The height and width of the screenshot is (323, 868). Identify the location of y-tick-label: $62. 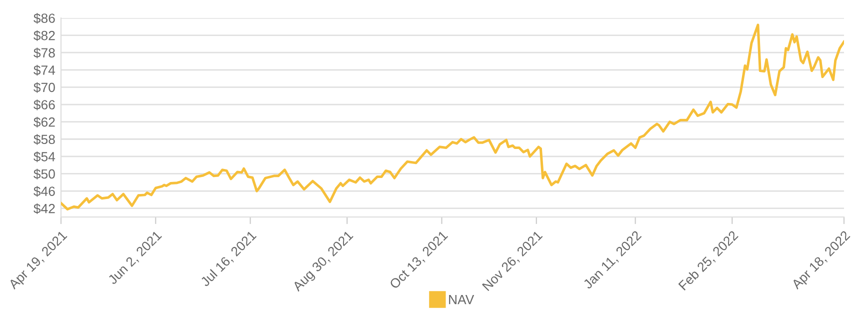
(44, 122).